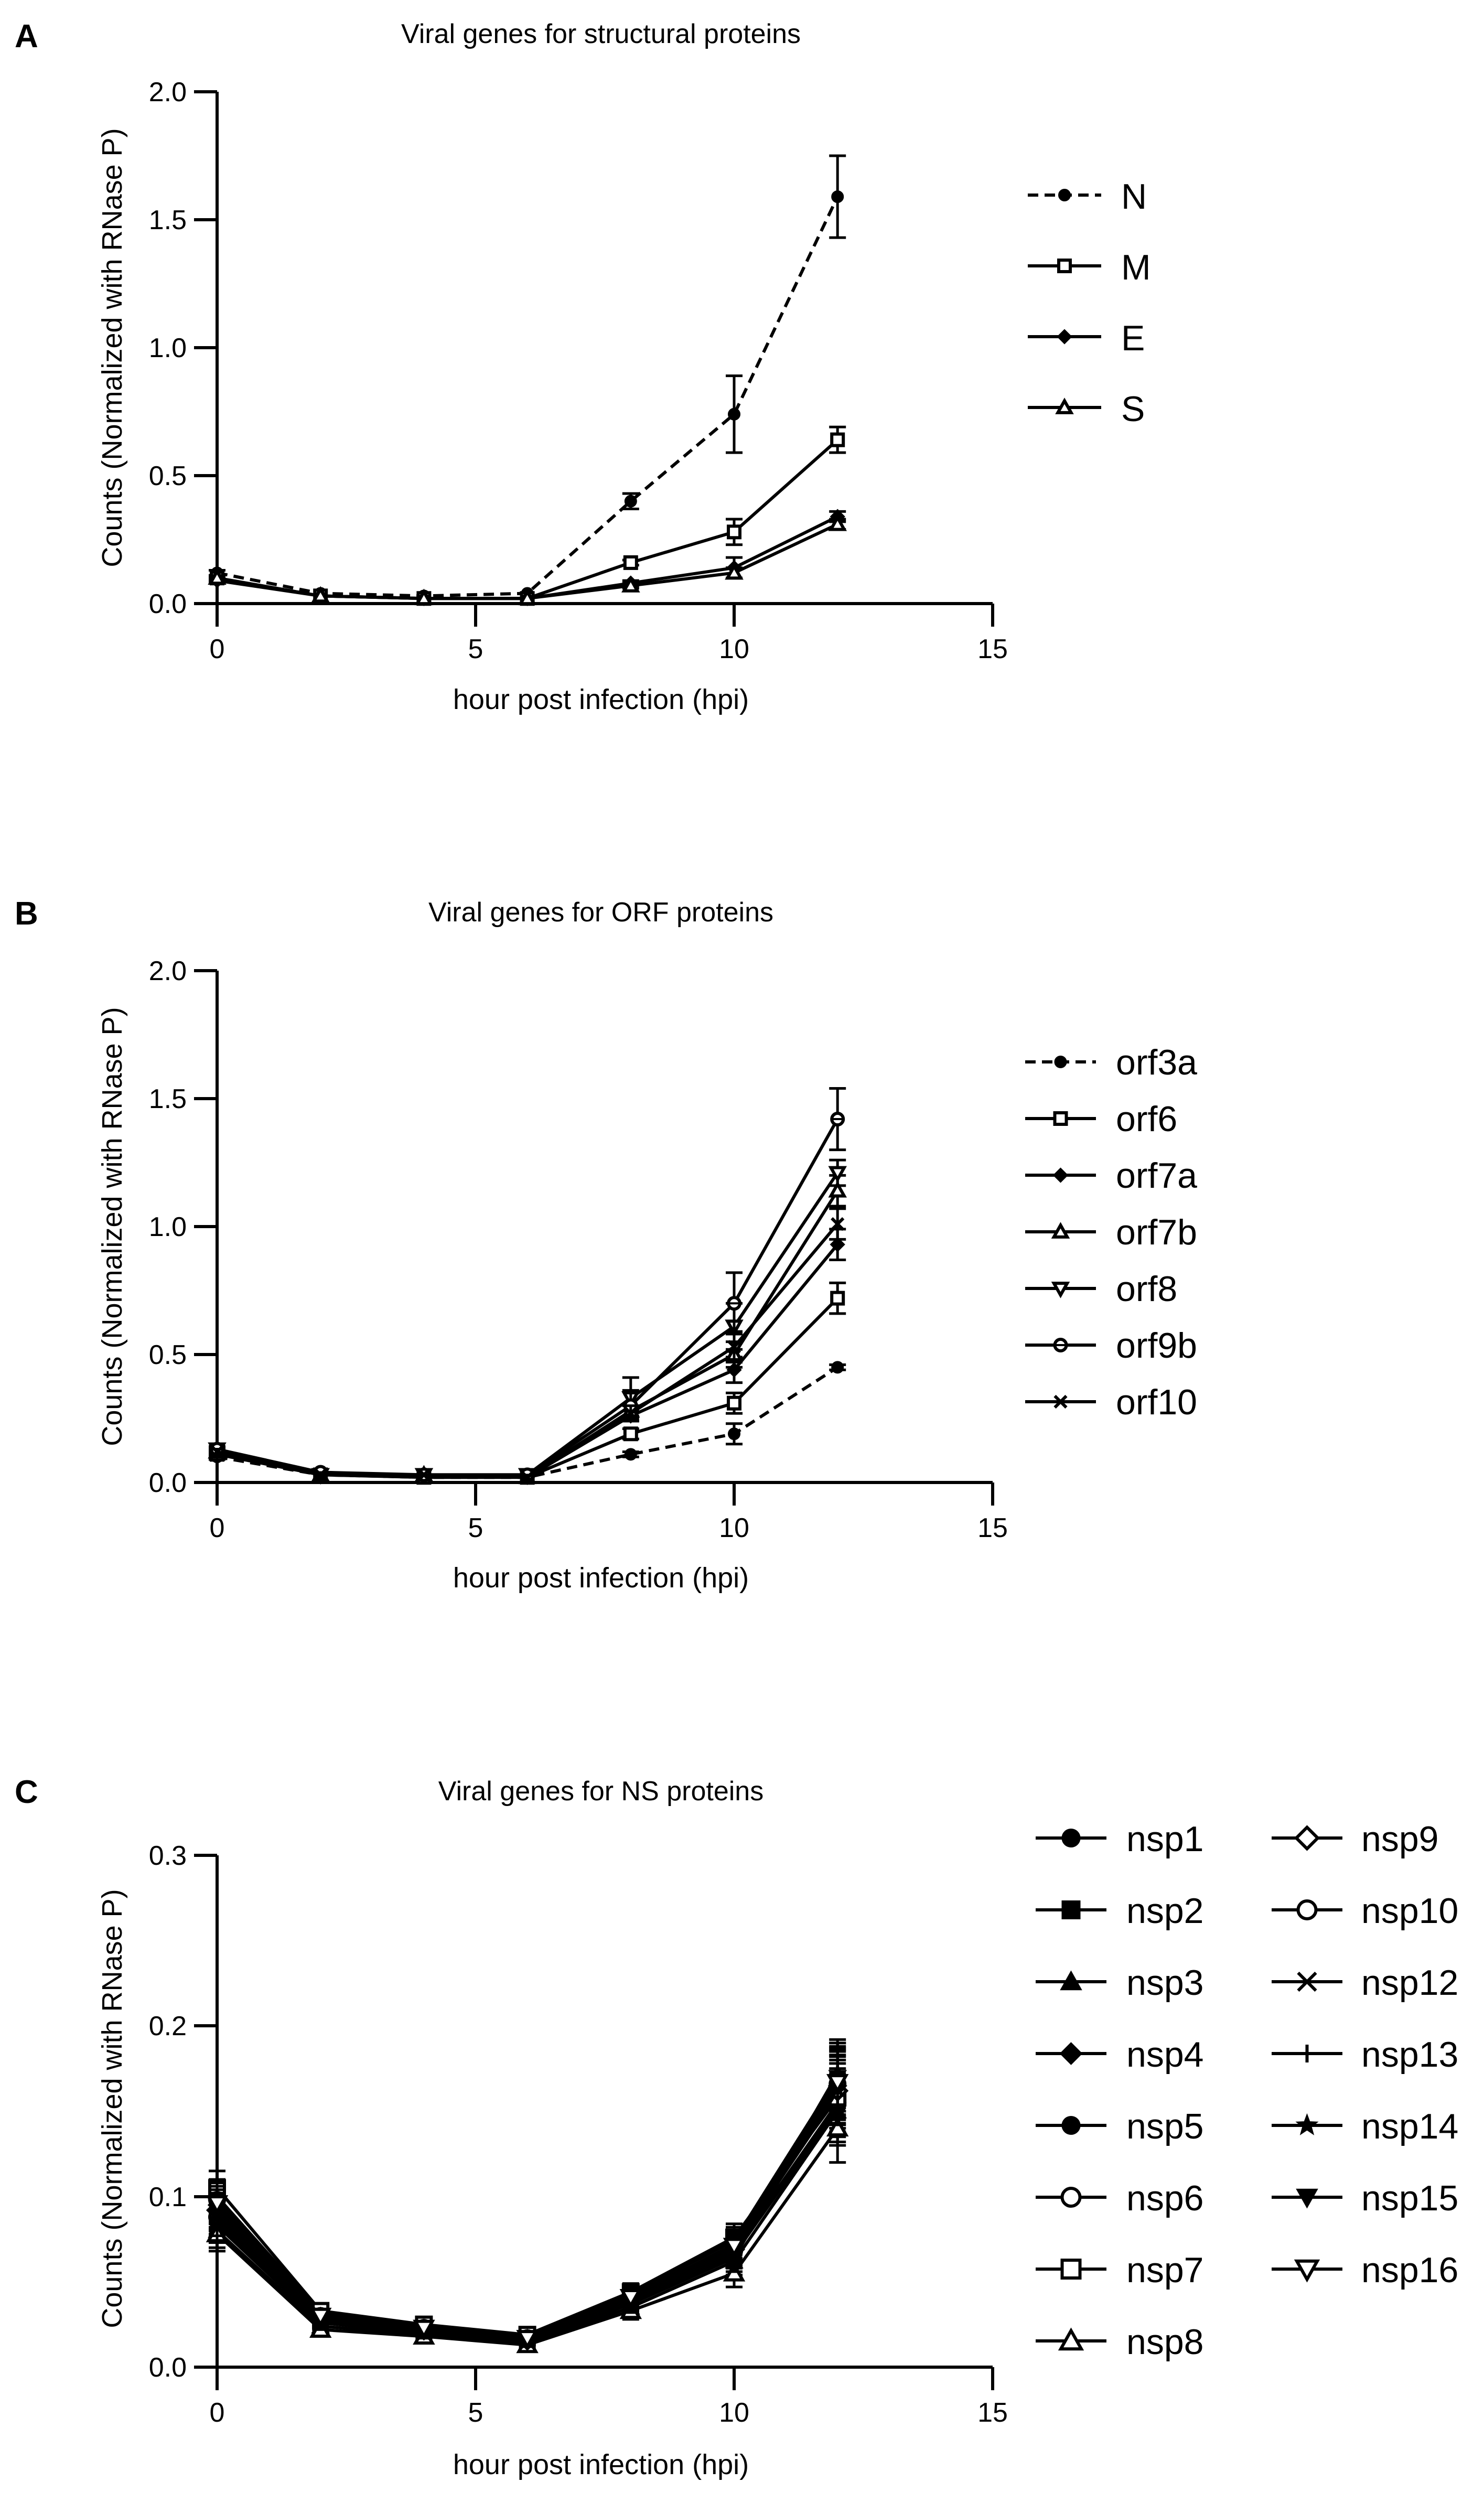 Image resolution: width=1484 pixels, height=2493 pixels. I want to click on legend-symbol-nsp10, so click(1307, 1909).